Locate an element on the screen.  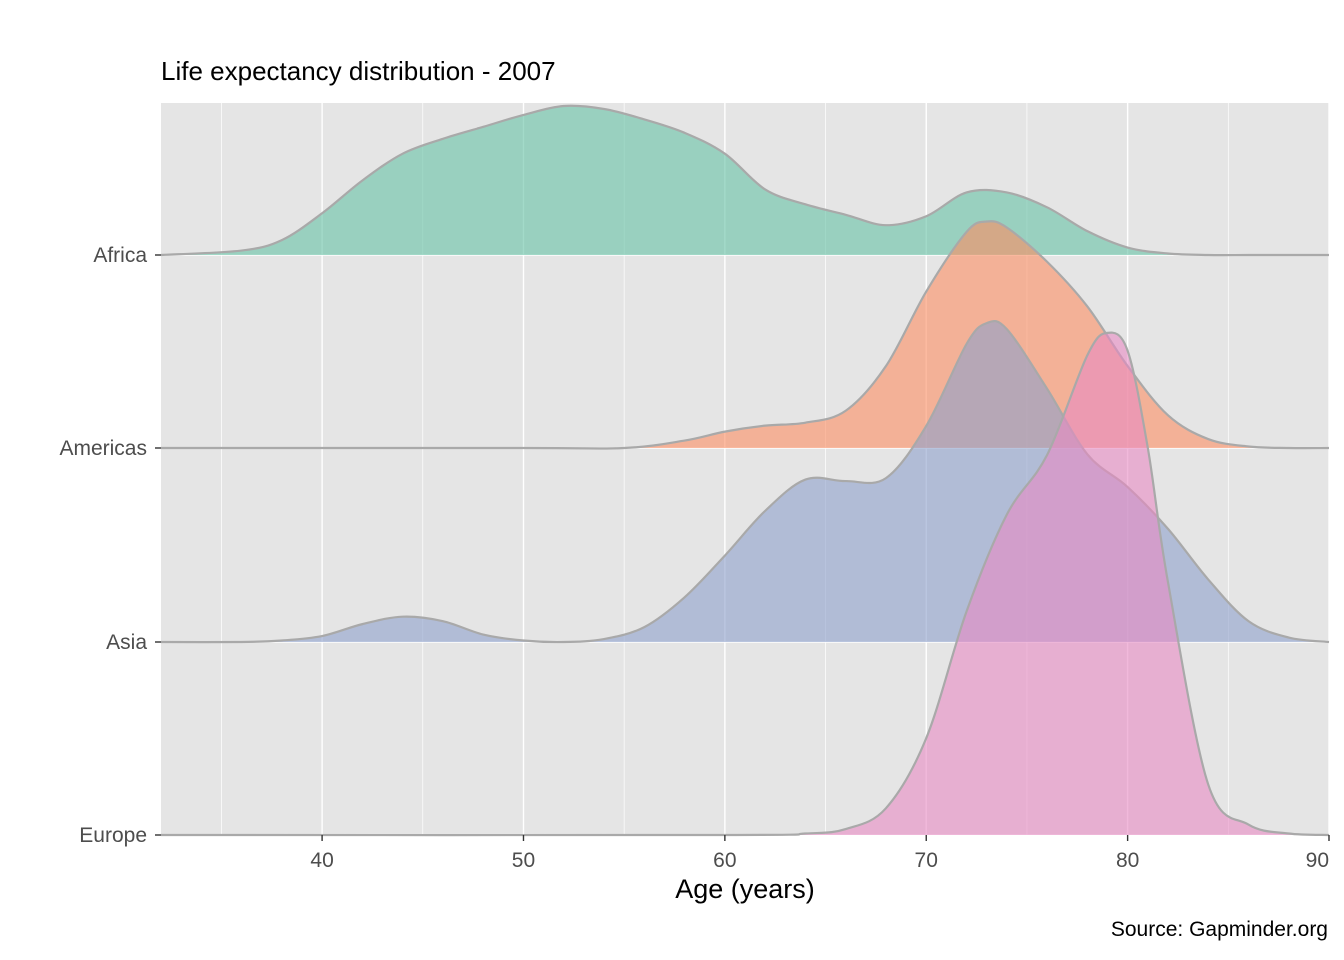
ridge-fill-africa is located at coordinates (745, 180).